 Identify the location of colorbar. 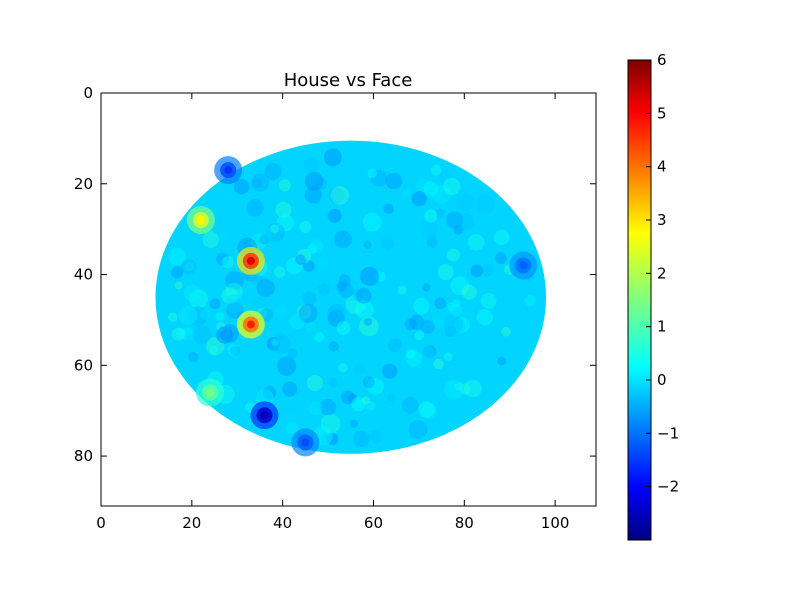
(639, 300).